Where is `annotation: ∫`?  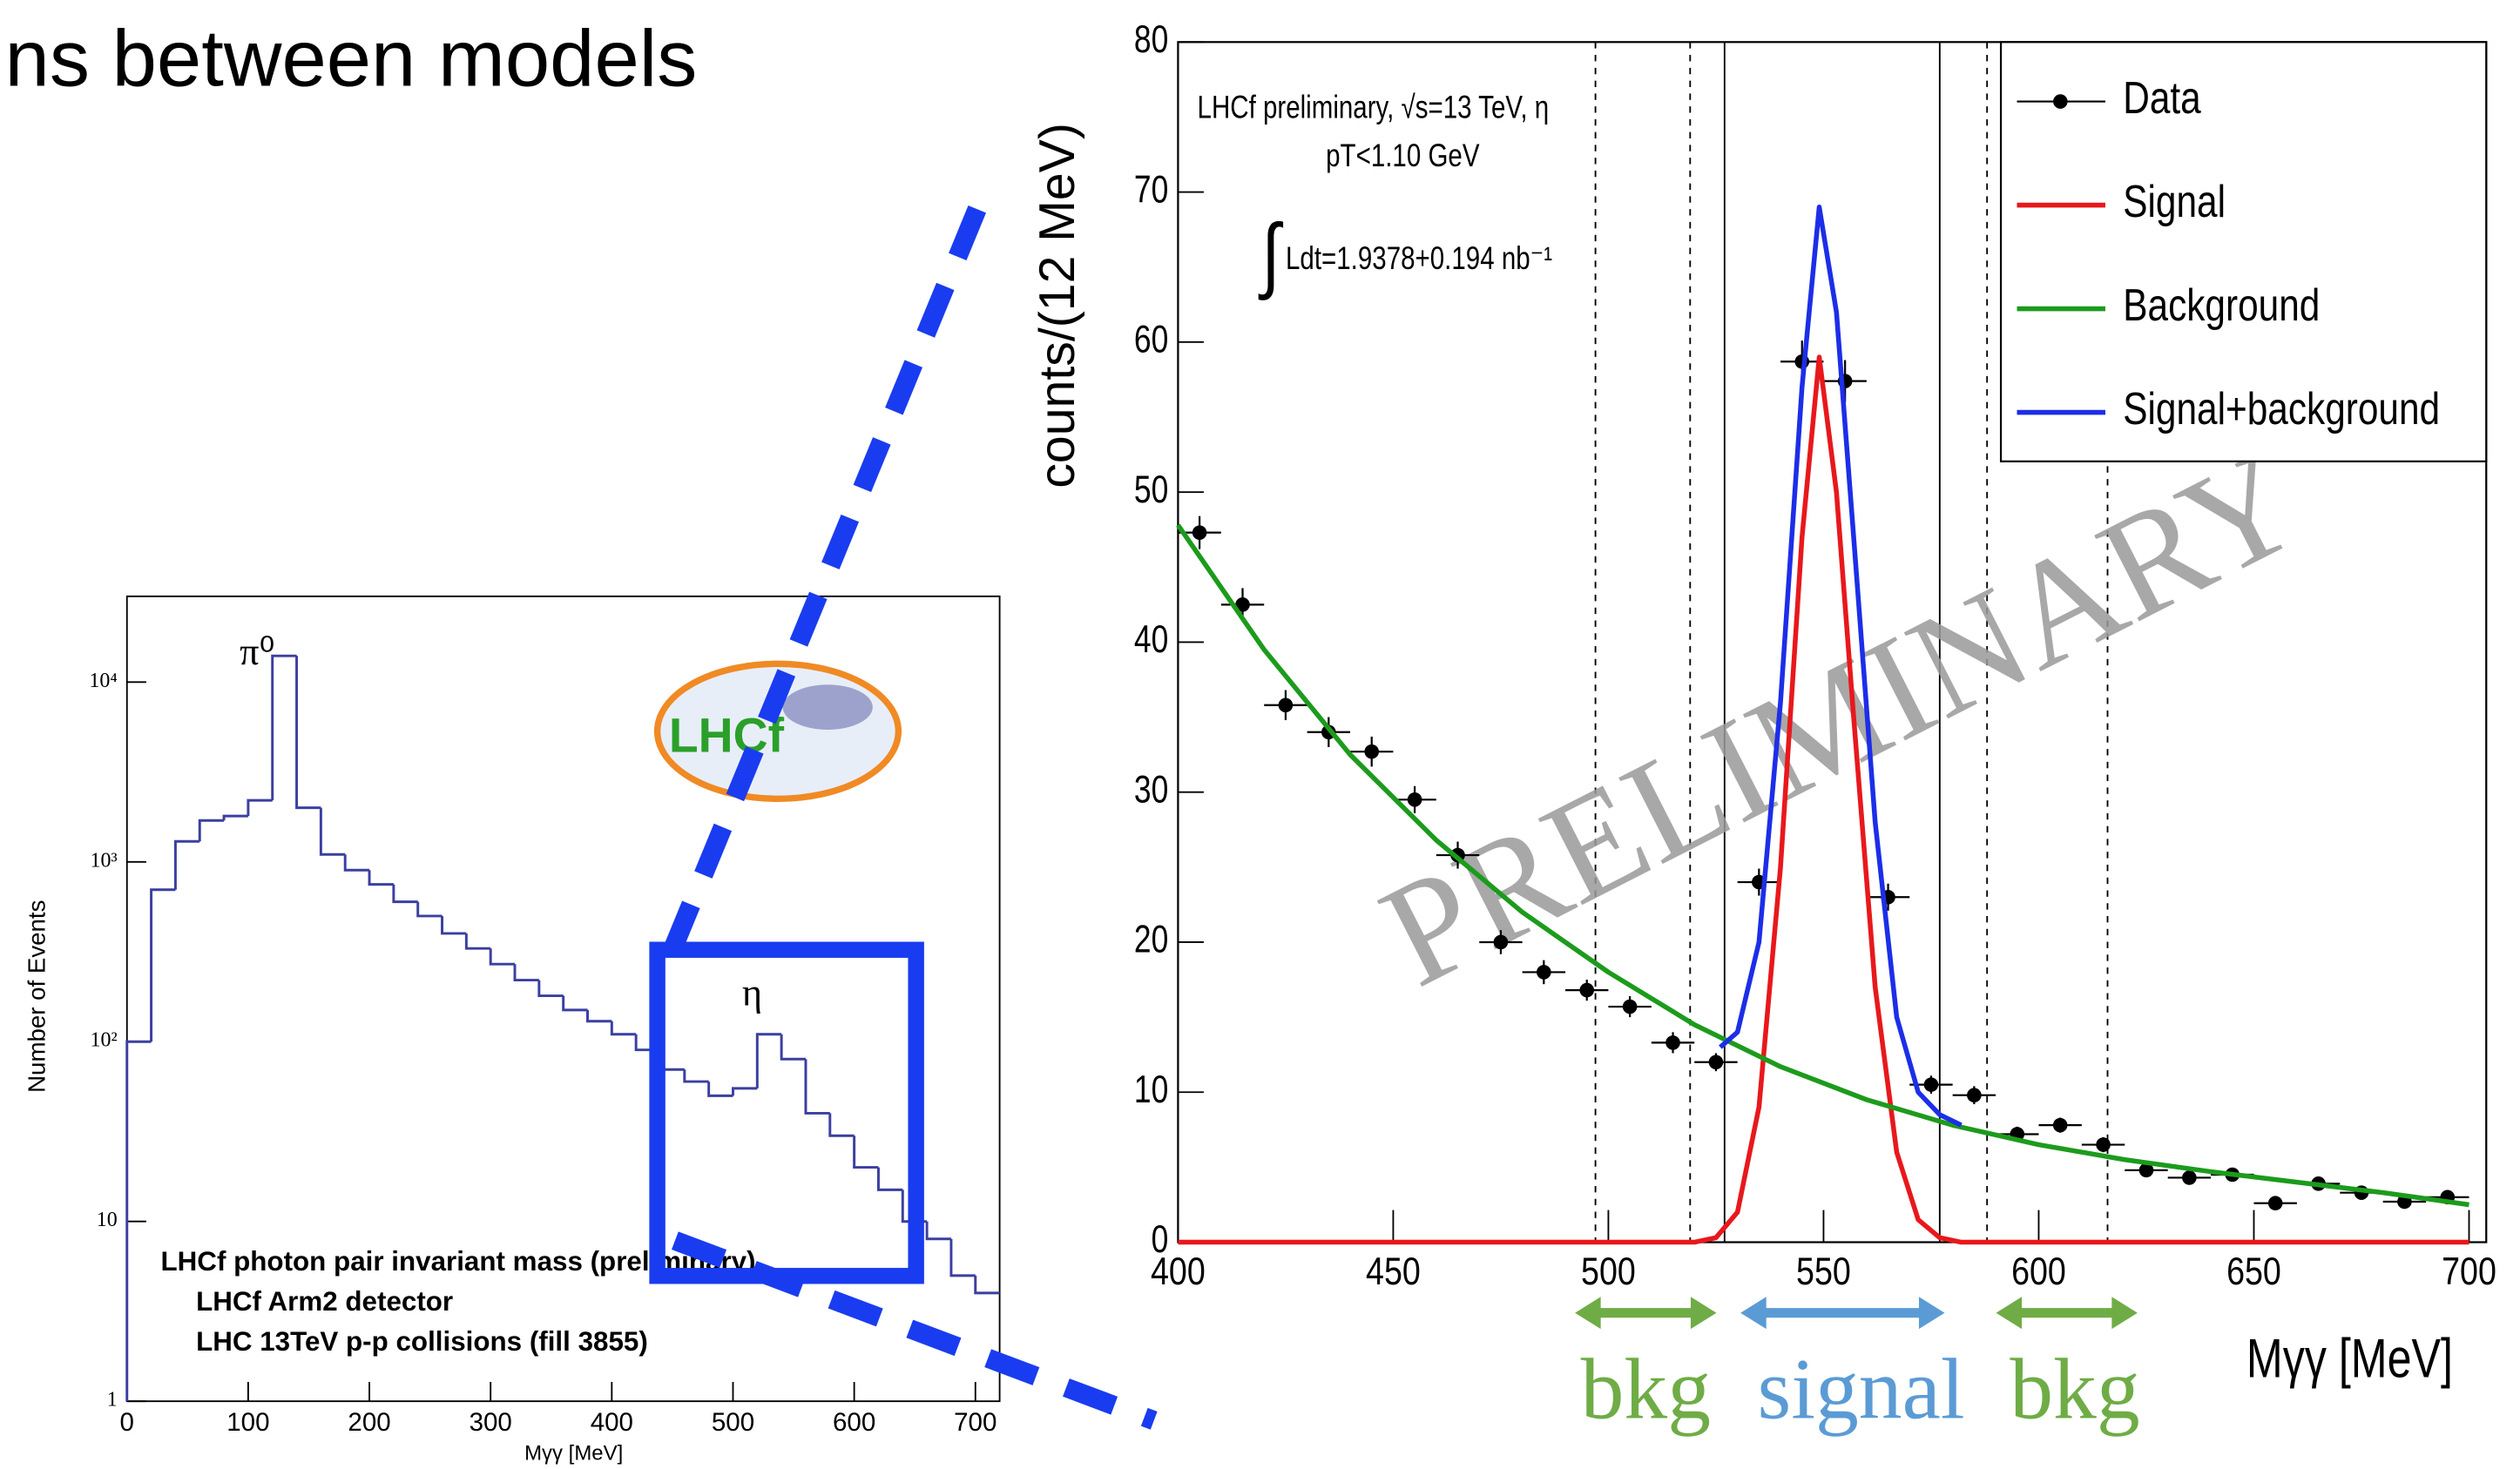 annotation: ∫ is located at coordinates (1270, 253).